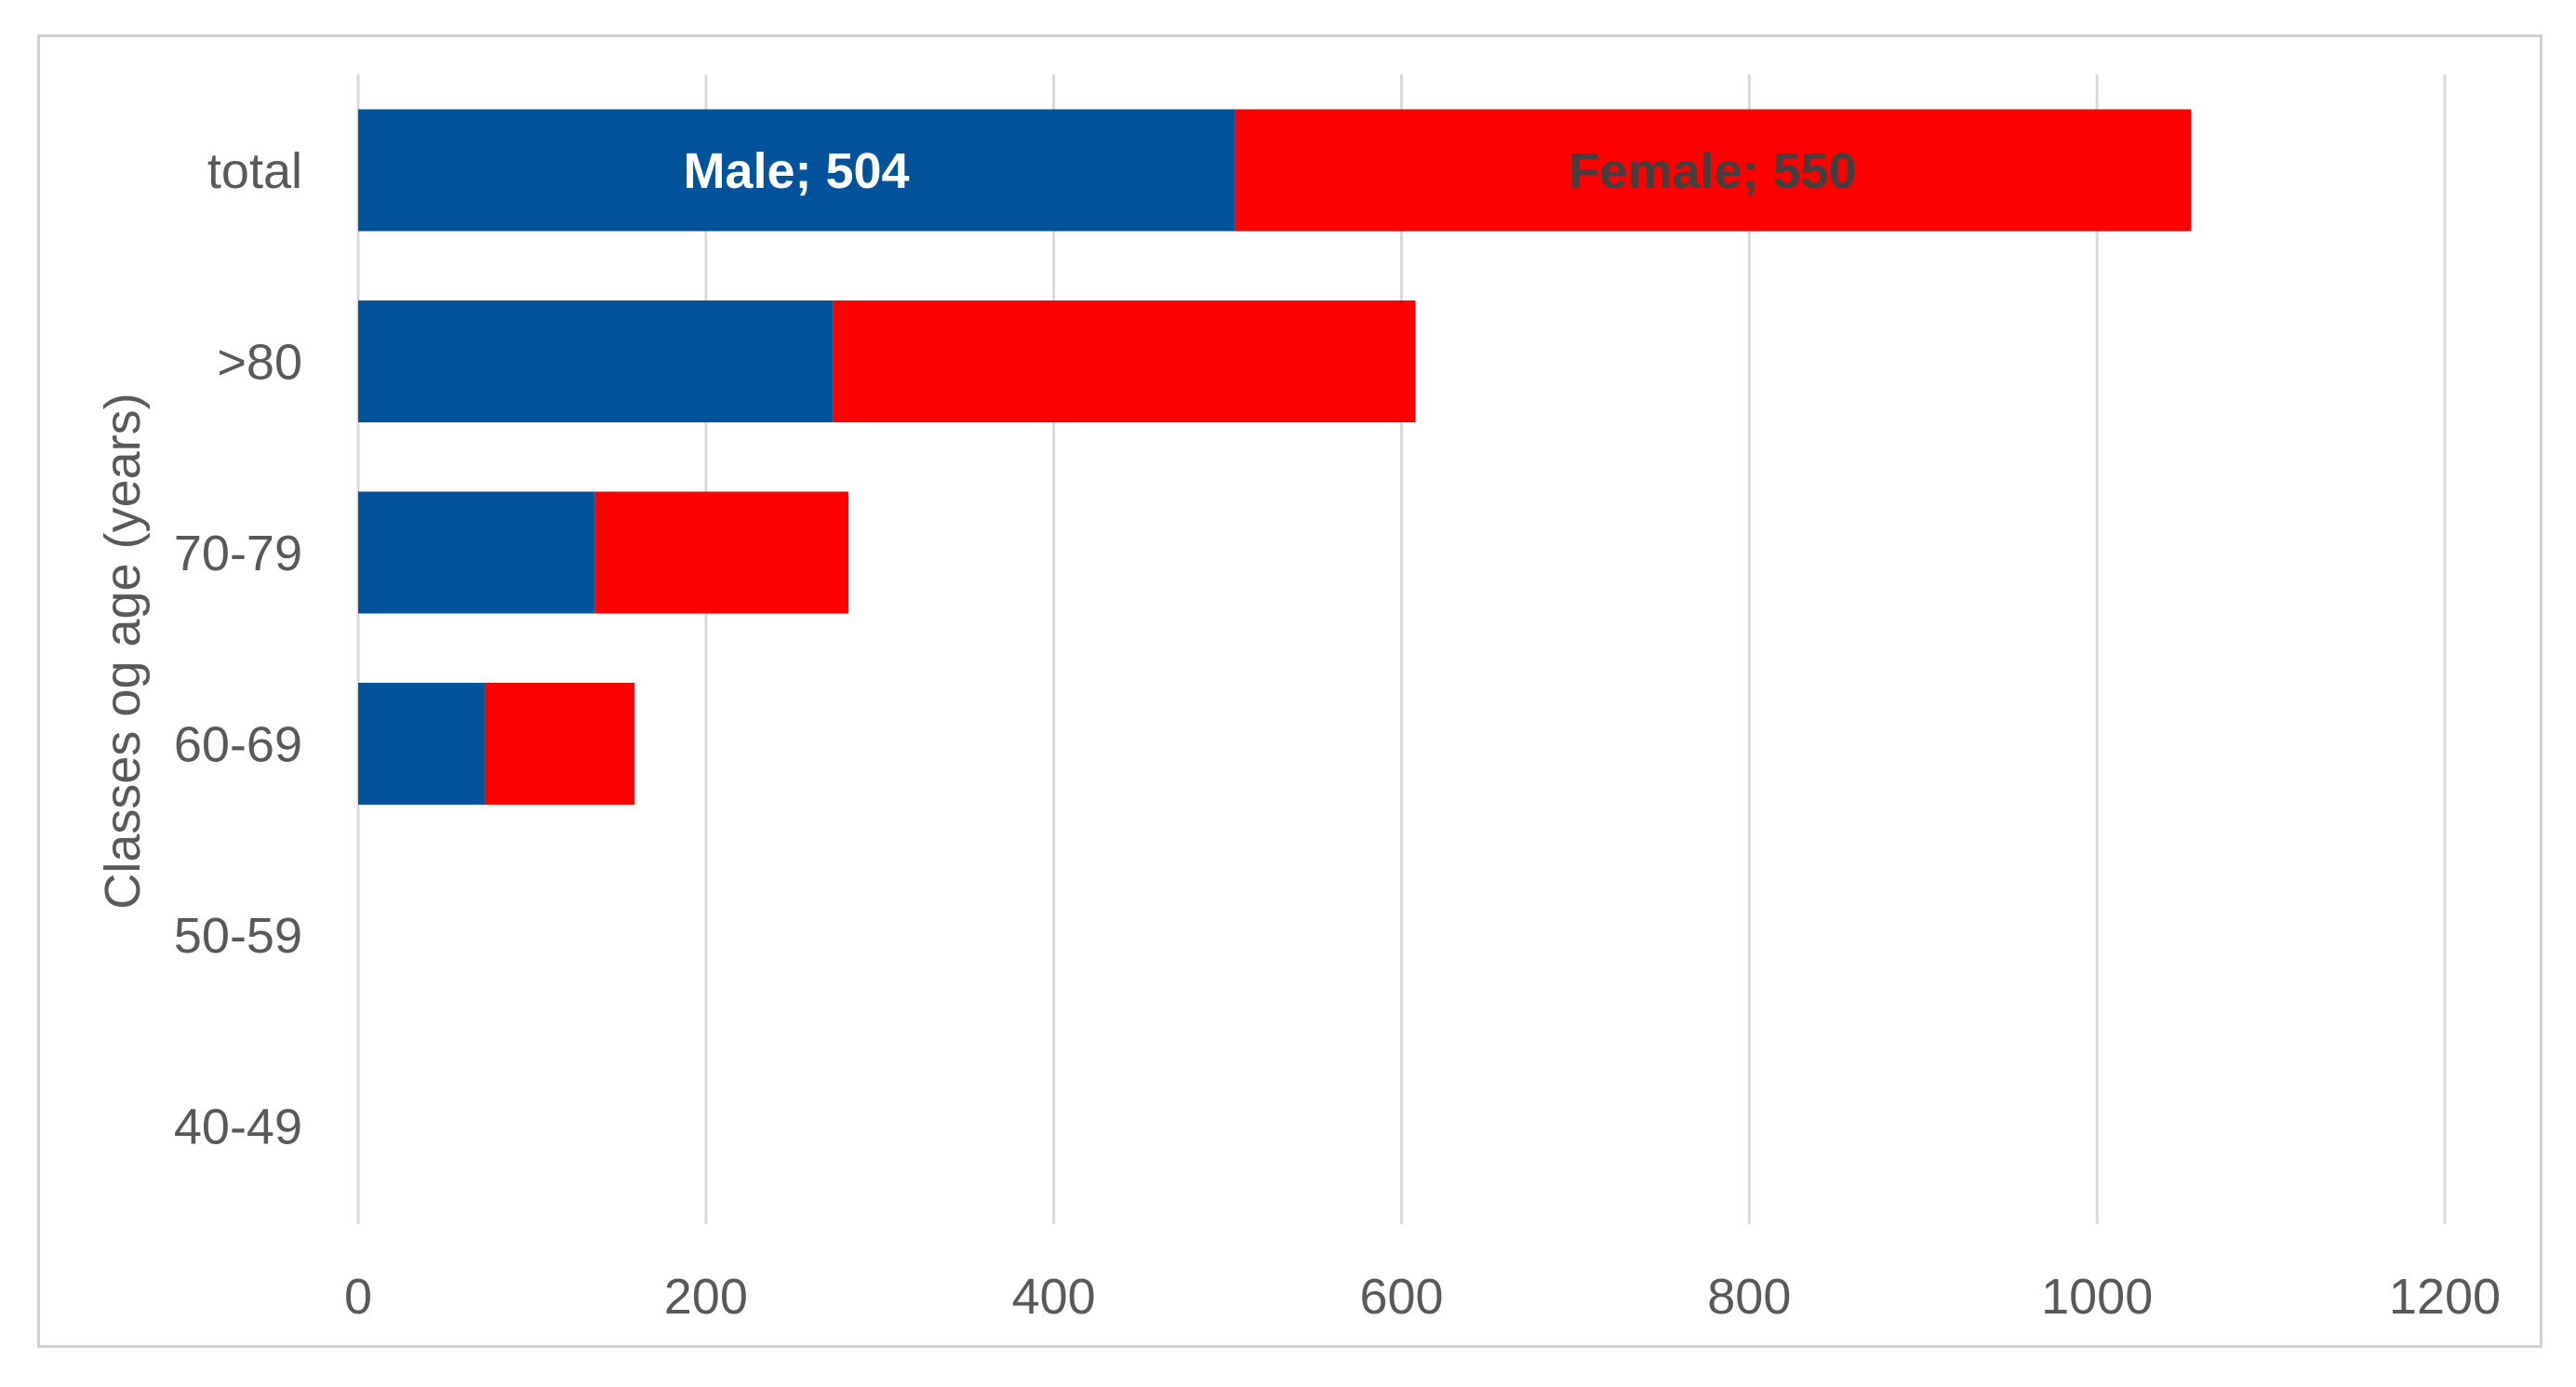  I want to click on data-label-female-total: Female; 550, so click(1712, 171).